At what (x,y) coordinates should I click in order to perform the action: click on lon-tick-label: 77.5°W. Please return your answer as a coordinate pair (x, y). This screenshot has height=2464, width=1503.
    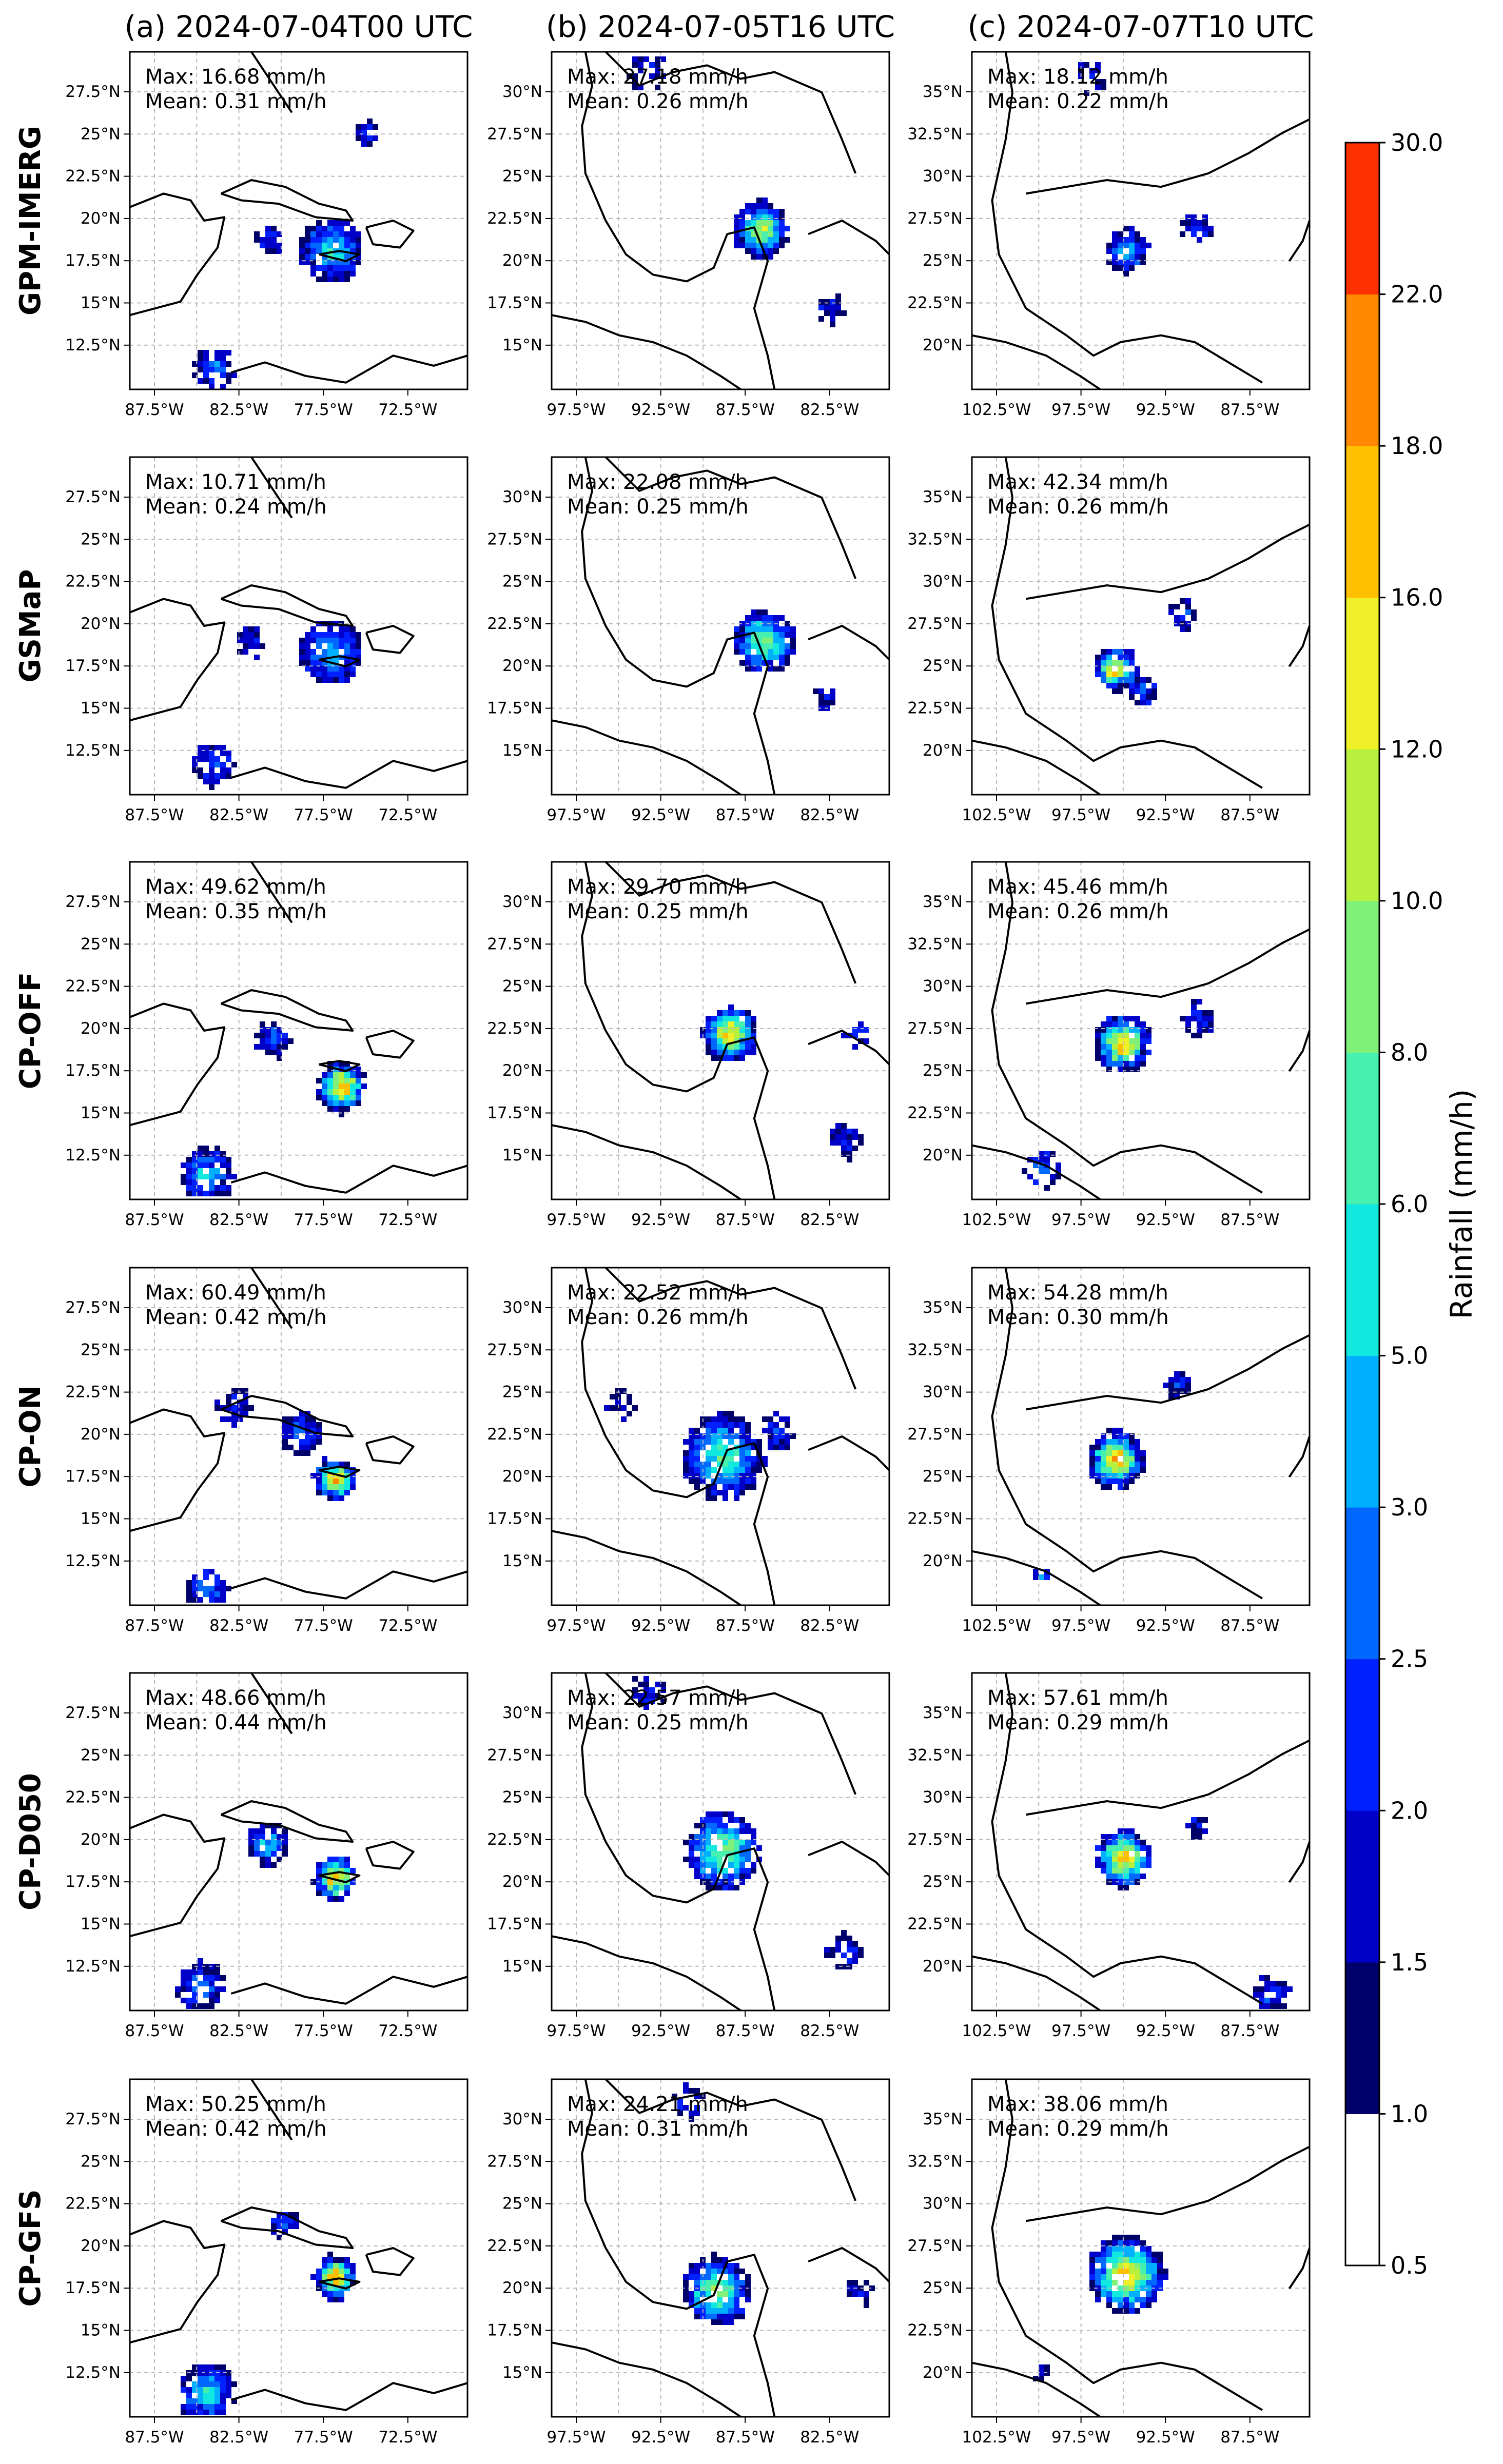
    Looking at the image, I should click on (323, 2031).